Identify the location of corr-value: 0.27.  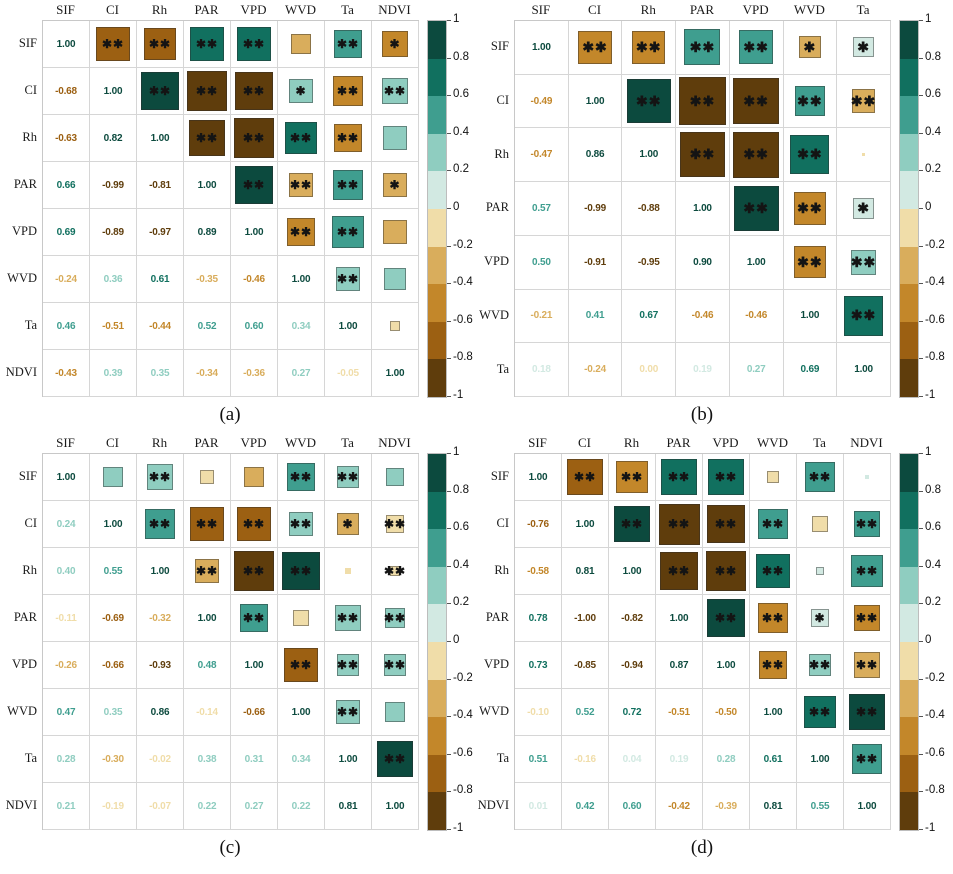
(301, 373).